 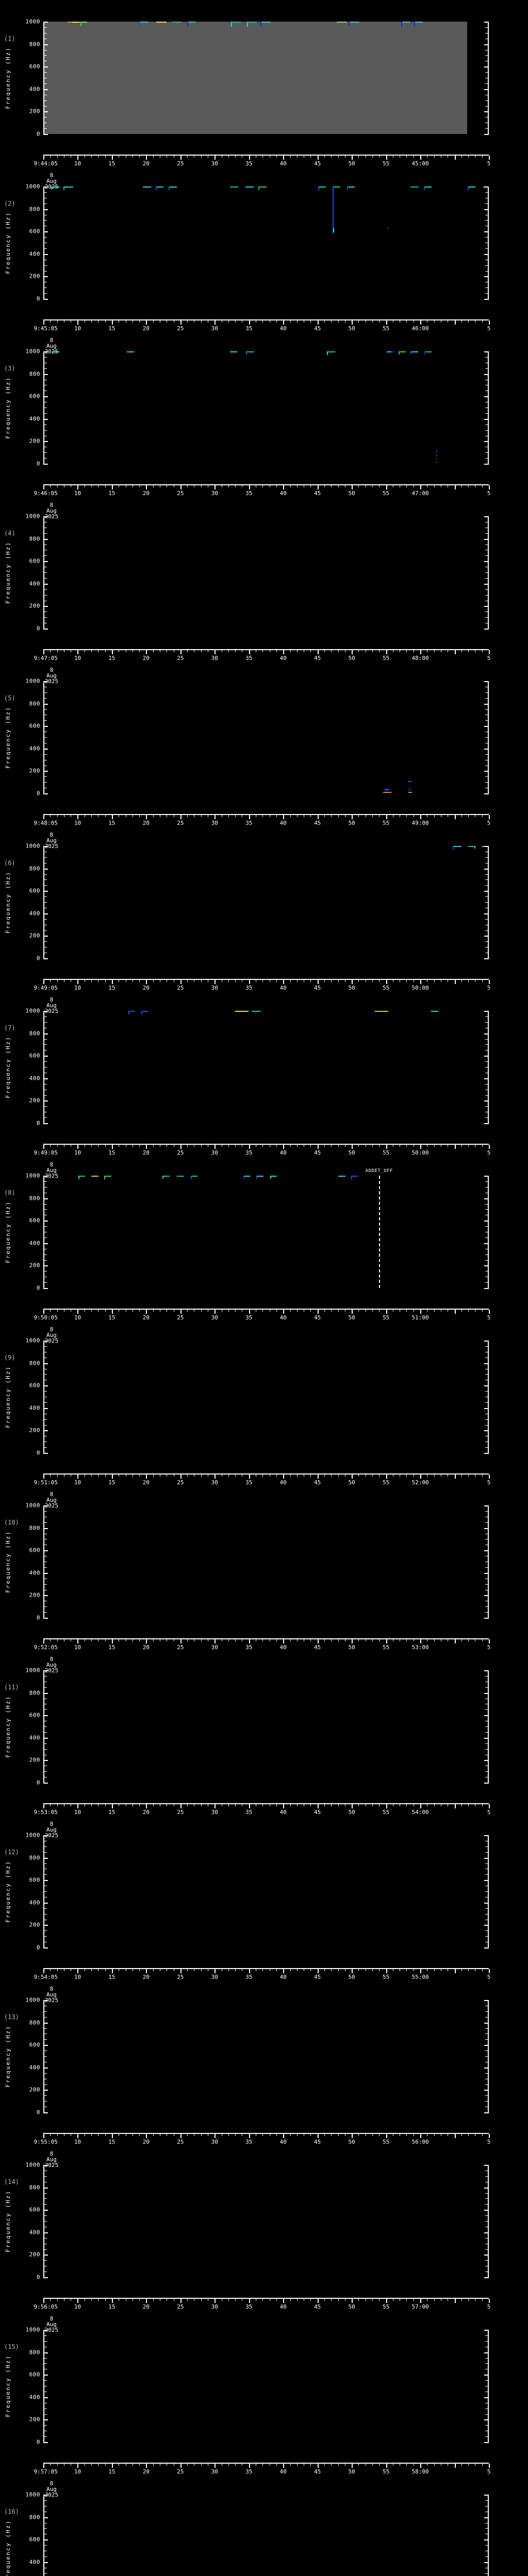 What do you see at coordinates (9, 1027) in the screenshot?
I see `panel-index-label: (7)` at bounding box center [9, 1027].